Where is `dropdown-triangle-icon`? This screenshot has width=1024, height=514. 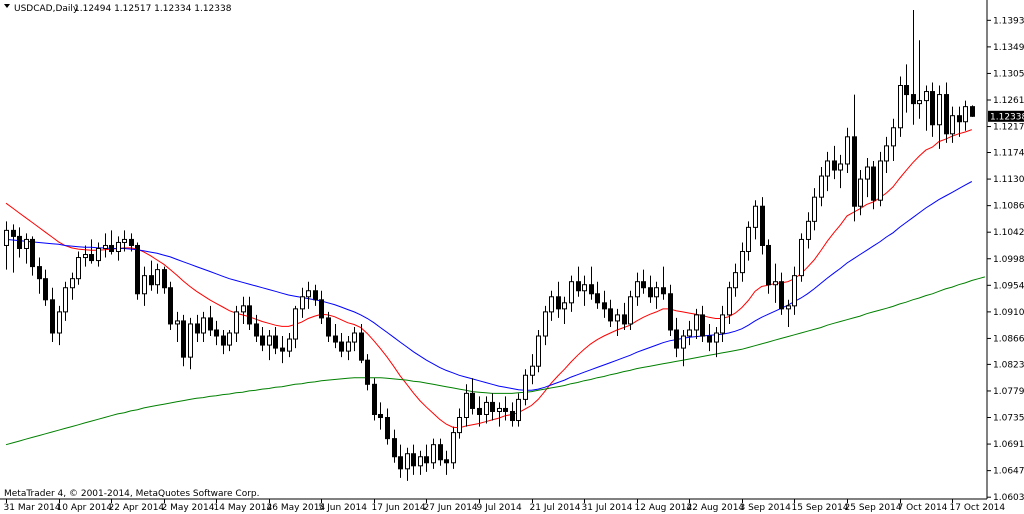
dropdown-triangle-icon is located at coordinates (7, 6).